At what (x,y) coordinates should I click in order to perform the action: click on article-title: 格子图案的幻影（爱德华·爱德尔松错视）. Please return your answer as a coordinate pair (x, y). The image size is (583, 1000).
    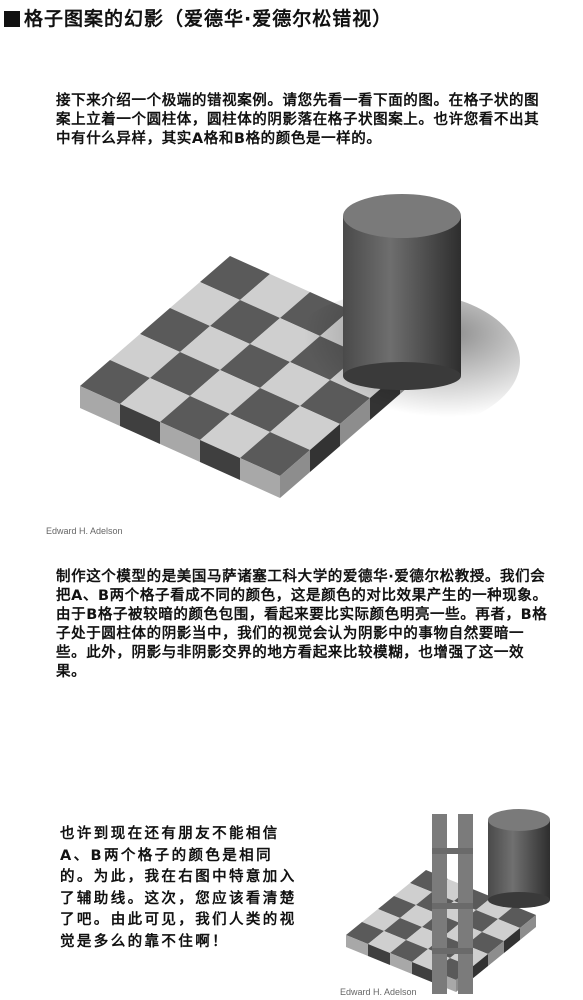
    Looking at the image, I should click on (292, 17).